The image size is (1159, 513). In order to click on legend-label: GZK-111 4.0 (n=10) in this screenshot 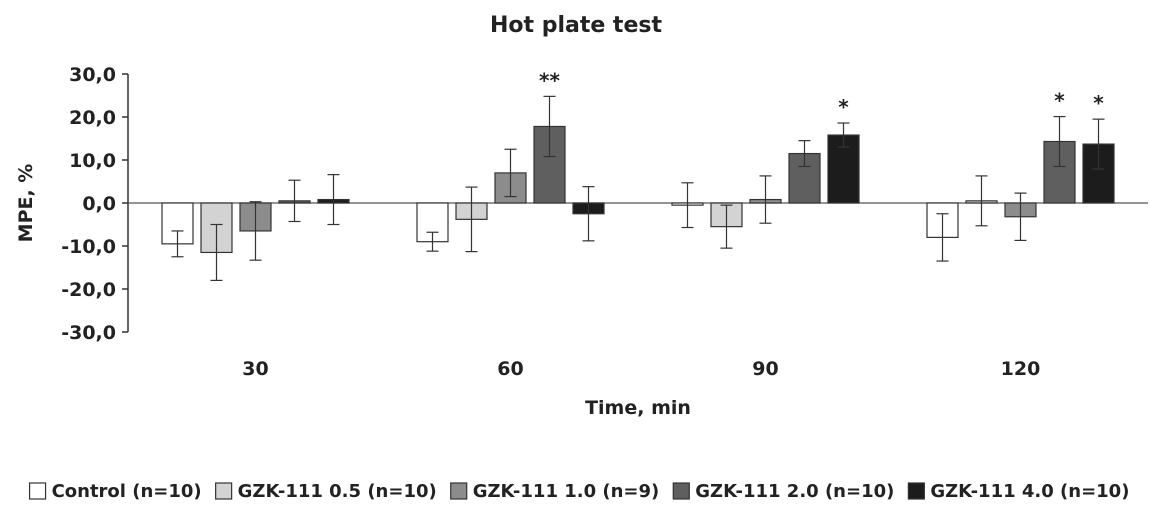, I will do `click(1029, 491)`.